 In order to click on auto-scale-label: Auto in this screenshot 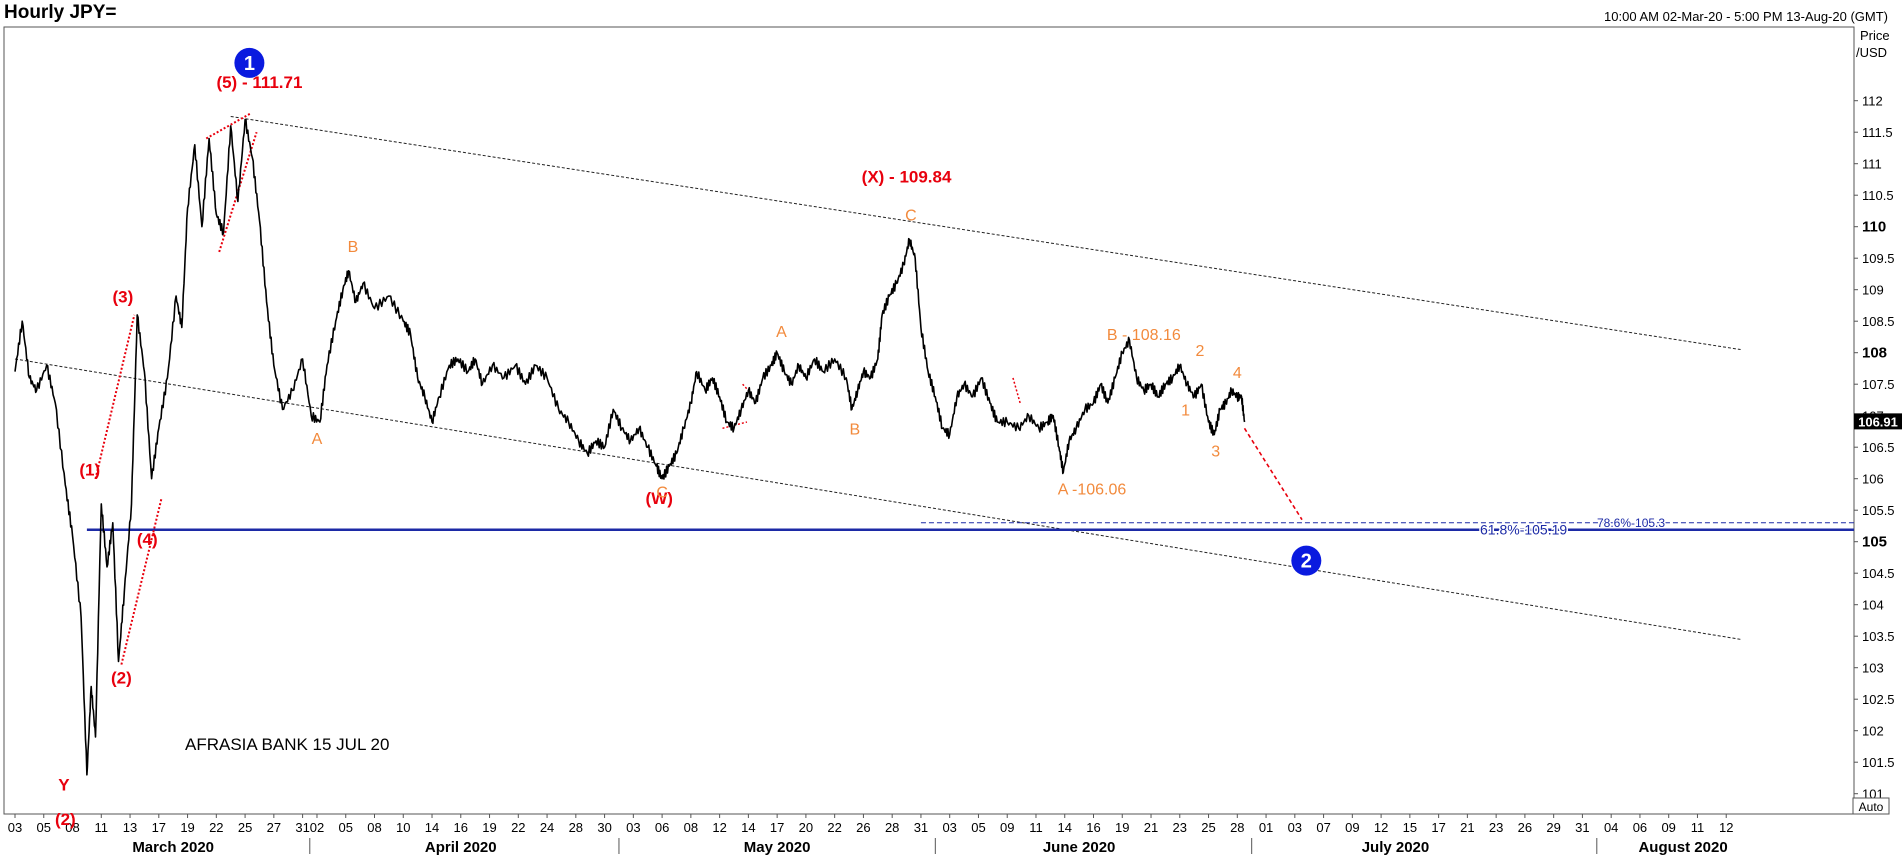, I will do `click(1871, 807)`.